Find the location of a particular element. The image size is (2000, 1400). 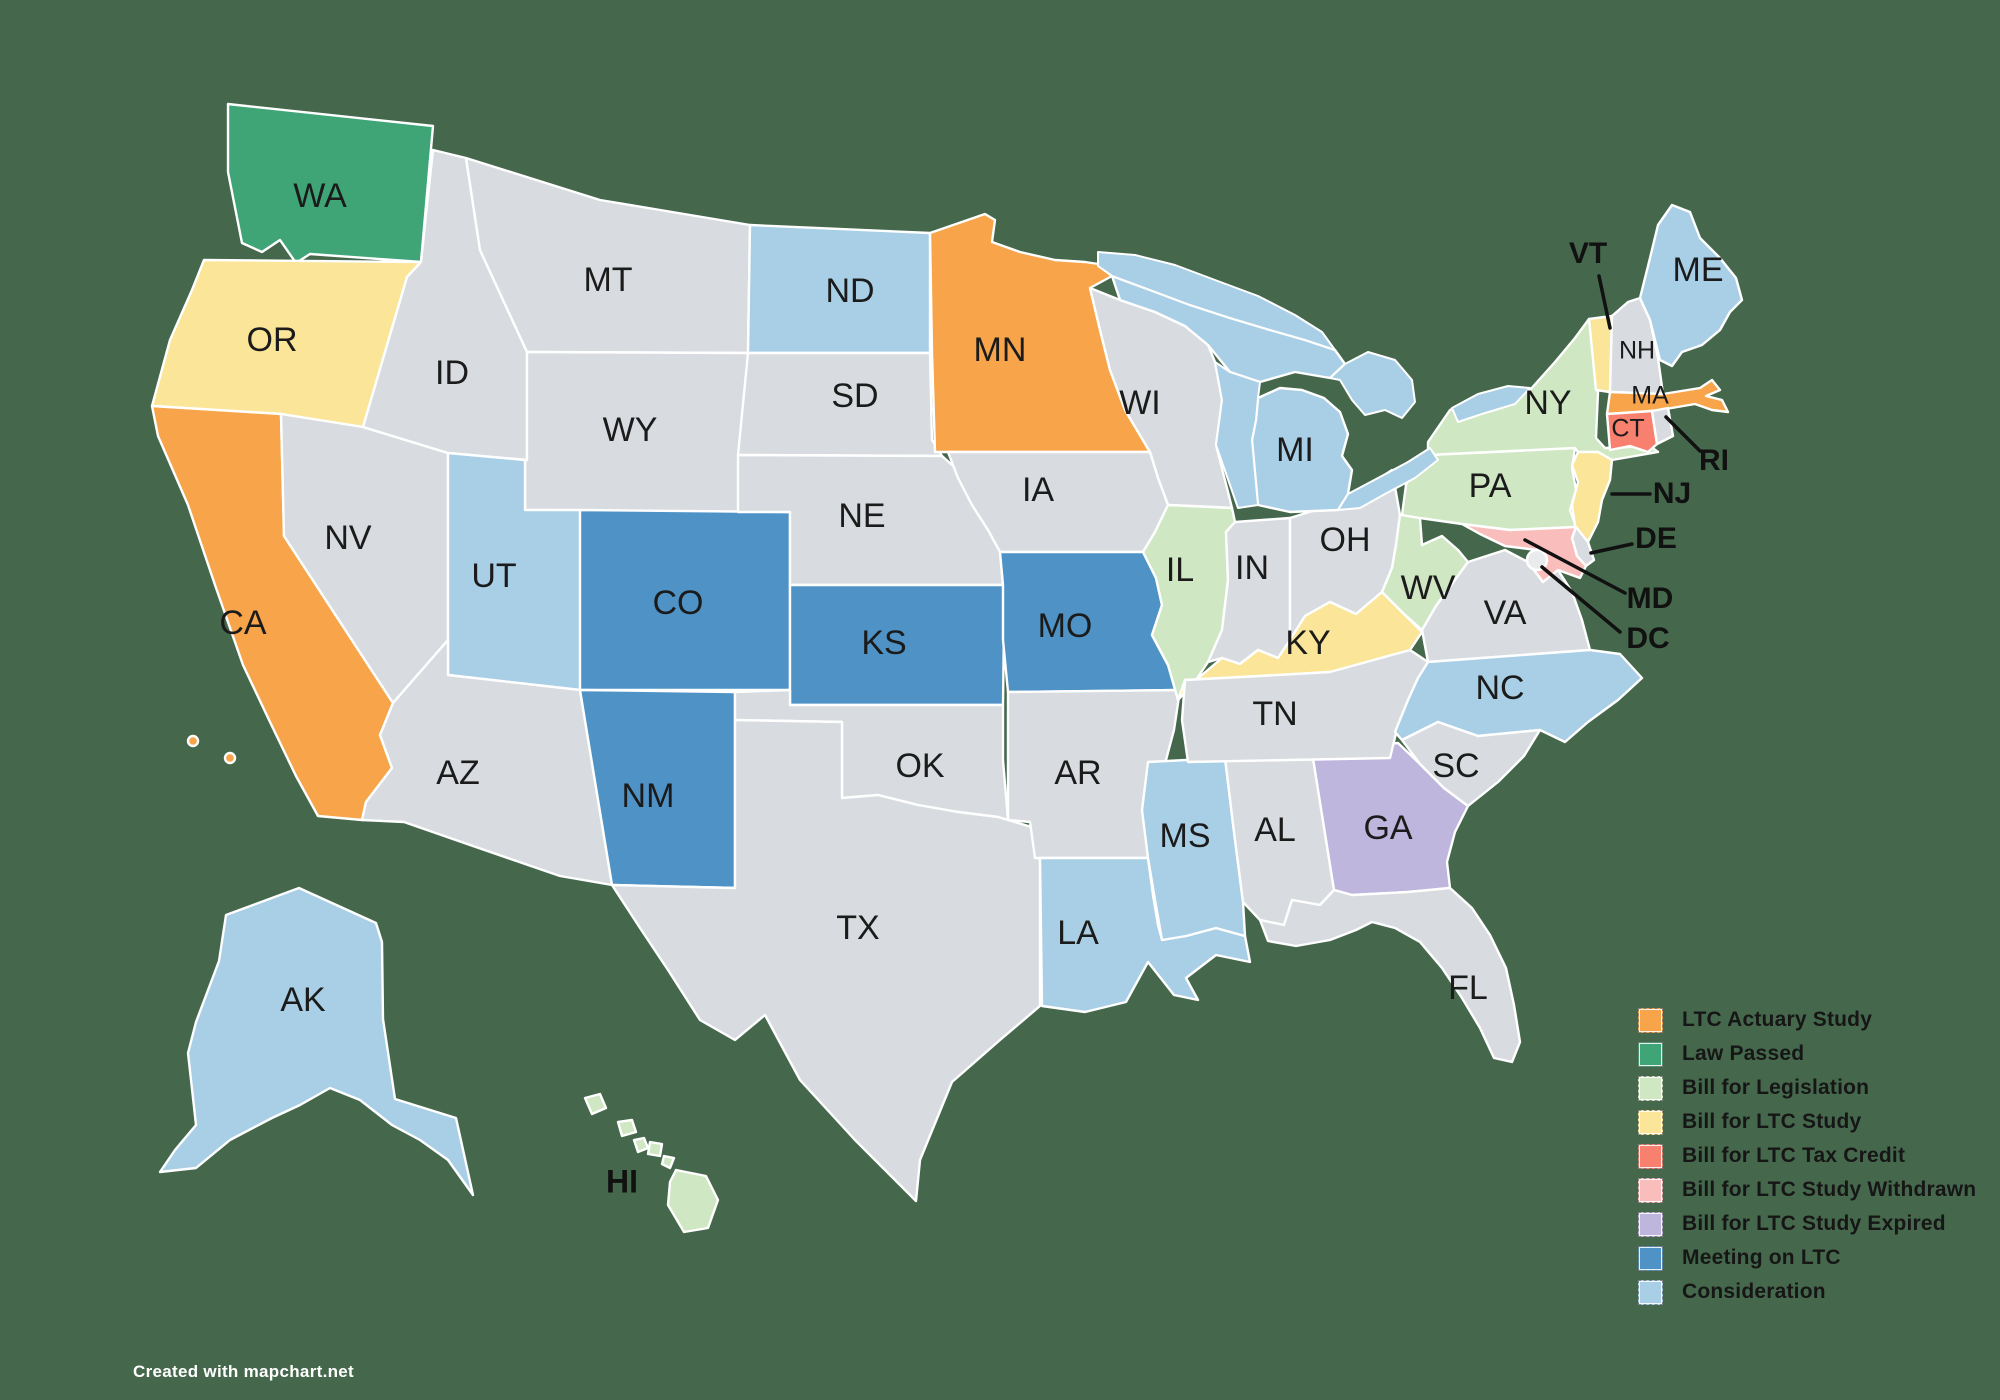

legend-row: Bill for LTC Study Withdrawn is located at coordinates (1807, 1190).